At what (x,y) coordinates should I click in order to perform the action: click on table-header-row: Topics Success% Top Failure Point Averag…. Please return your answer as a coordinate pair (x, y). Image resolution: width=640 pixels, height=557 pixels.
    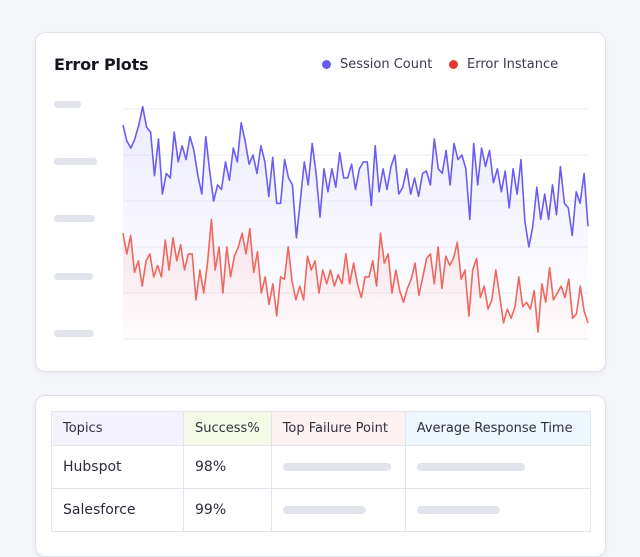
    Looking at the image, I should click on (321, 428).